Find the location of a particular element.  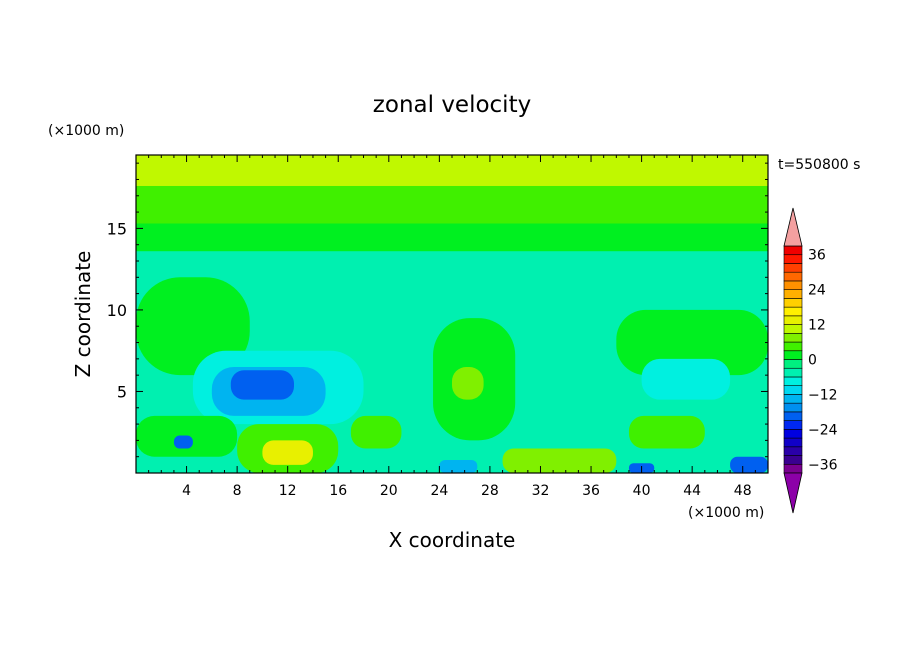

x-tick-label: 16 is located at coordinates (338, 491).